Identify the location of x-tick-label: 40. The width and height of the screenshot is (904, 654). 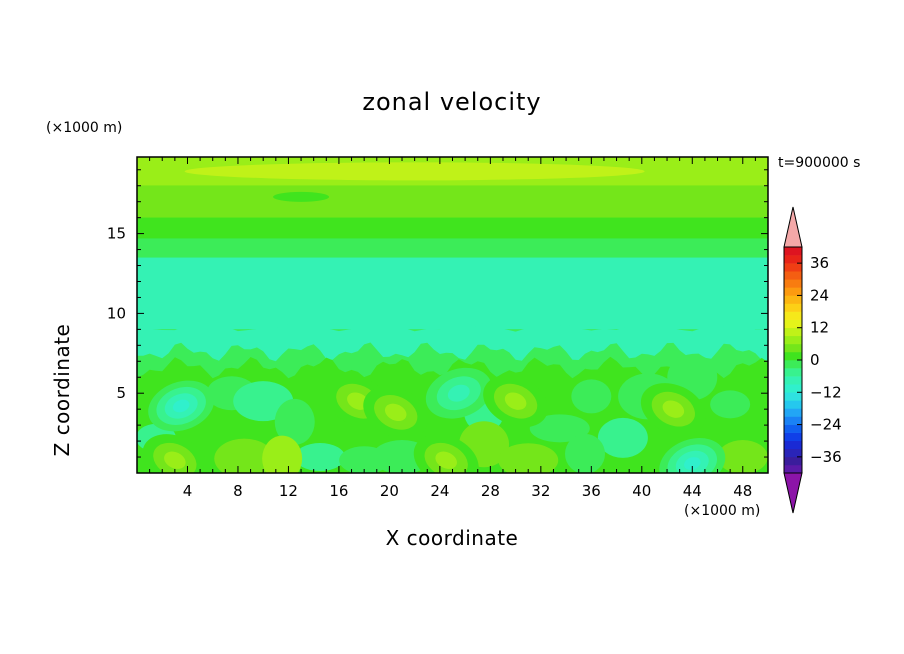
(641, 491).